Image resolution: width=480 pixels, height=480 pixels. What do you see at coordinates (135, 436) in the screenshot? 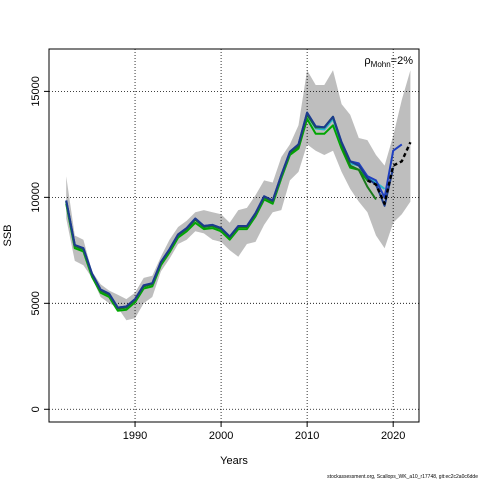
I see `x-tick-label: 1990` at bounding box center [135, 436].